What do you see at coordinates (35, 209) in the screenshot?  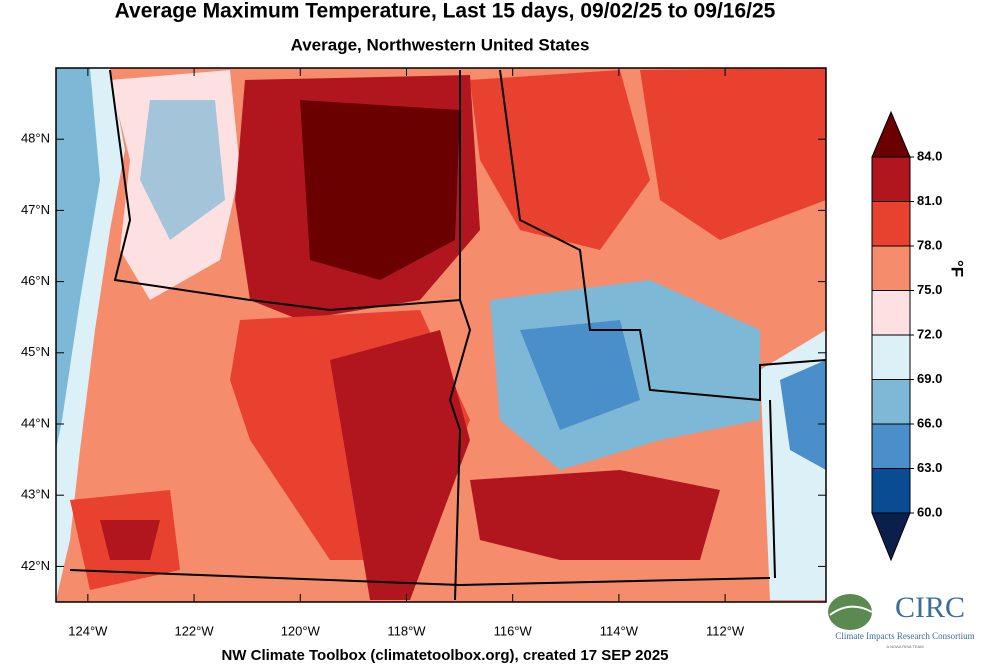 I see `lat-tick-label: 47°N` at bounding box center [35, 209].